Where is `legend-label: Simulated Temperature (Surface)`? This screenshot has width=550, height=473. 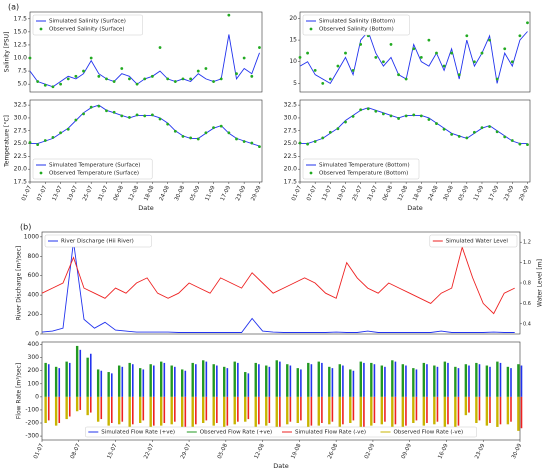 legend-label: Simulated Temperature (Surface) is located at coordinates (94, 166).